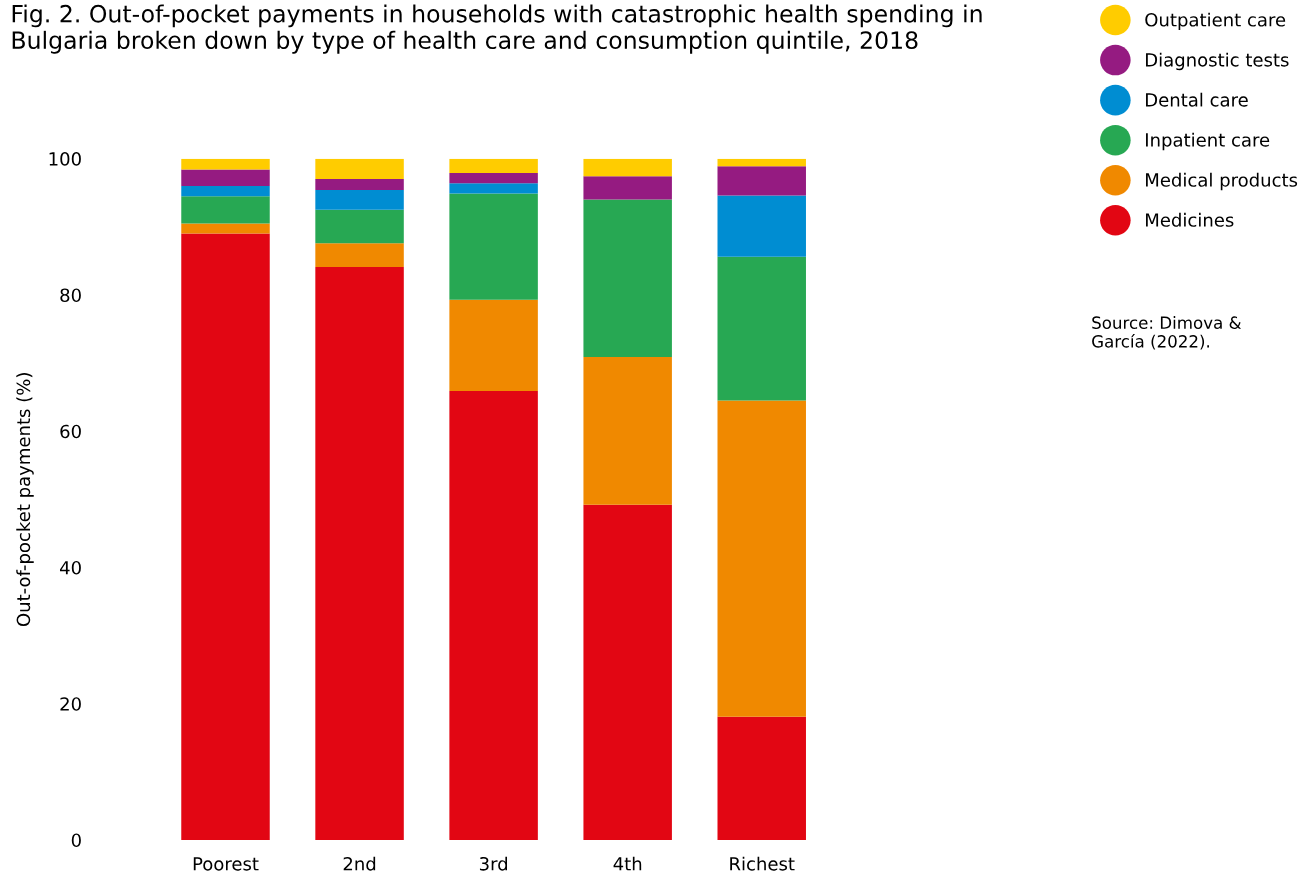 The image size is (1299, 878). I want to click on y-tick-label: 80, so click(70, 295).